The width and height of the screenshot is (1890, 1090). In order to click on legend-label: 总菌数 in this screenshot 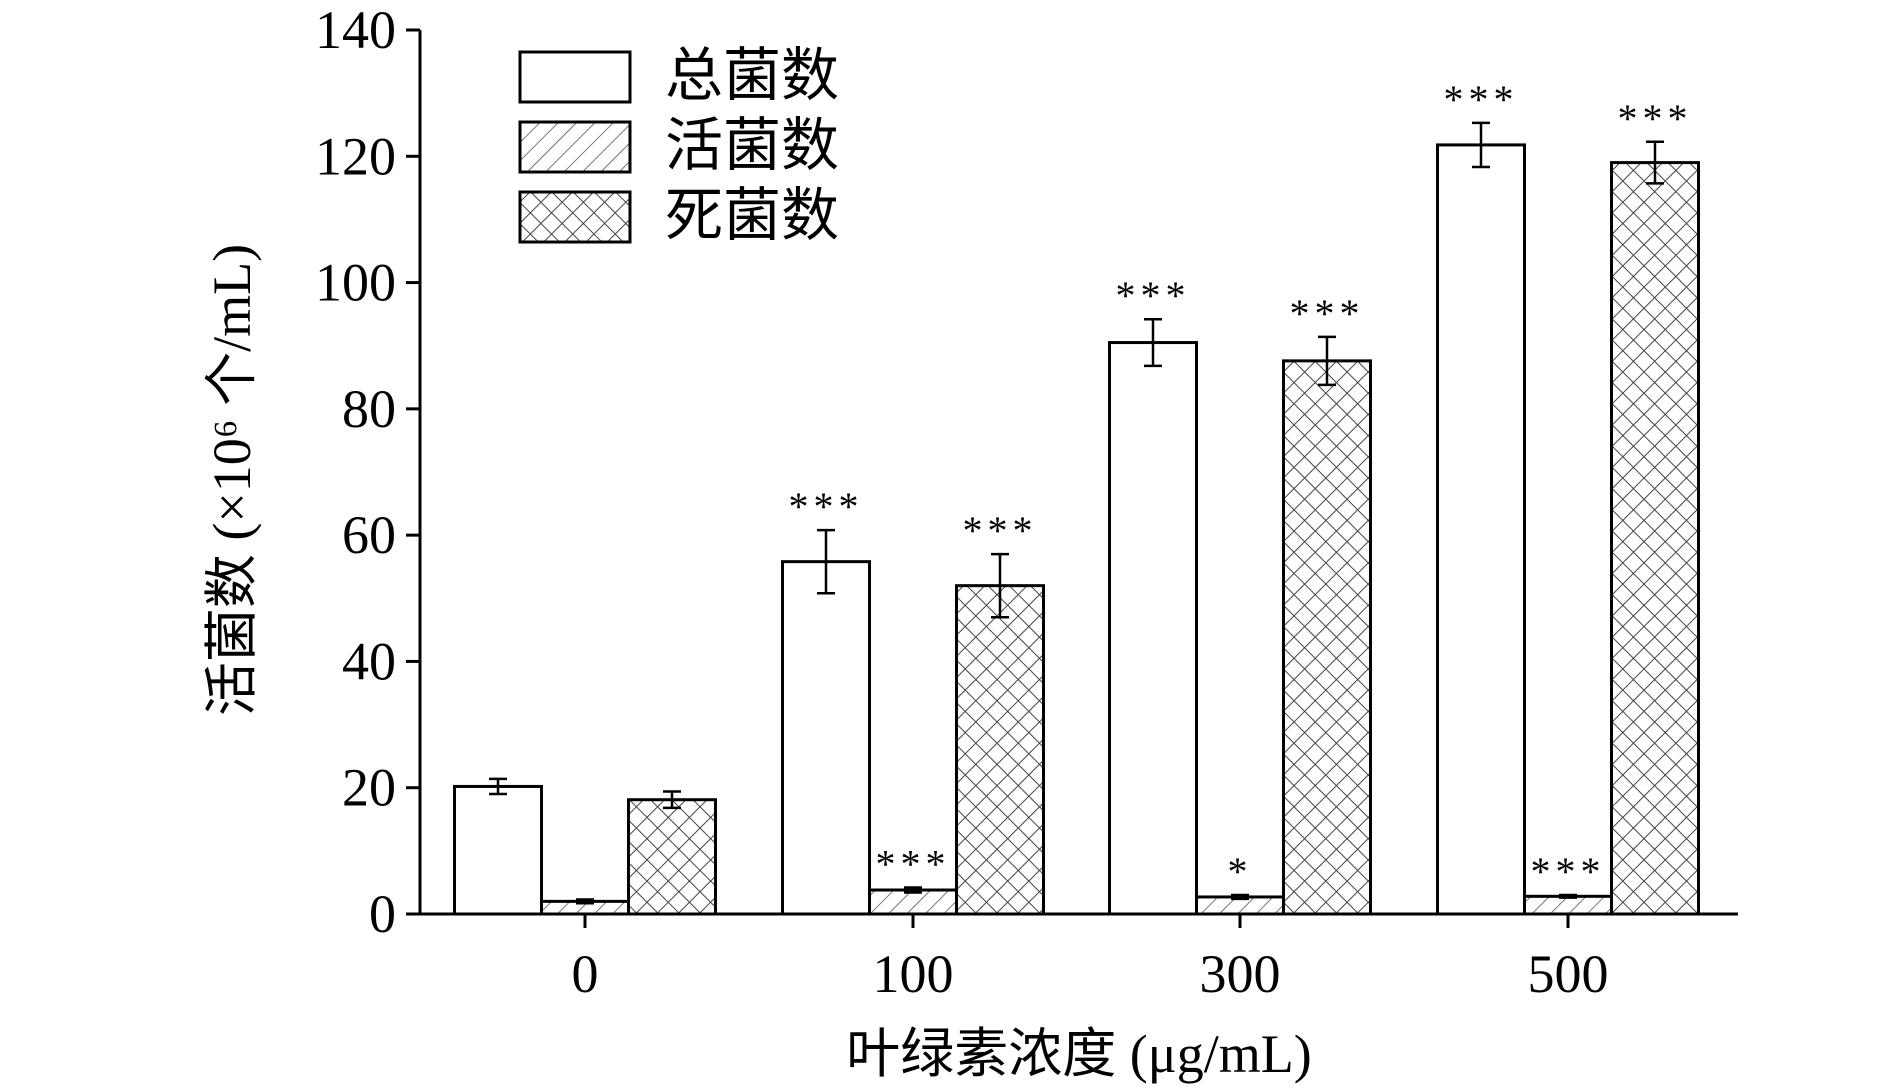, I will do `click(752, 75)`.